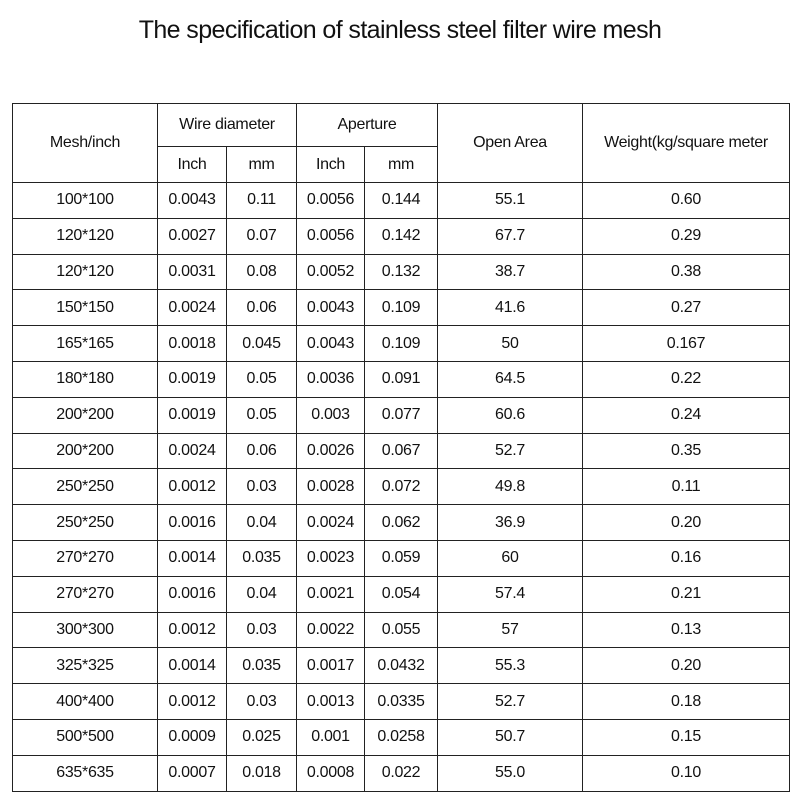 Image resolution: width=800 pixels, height=800 pixels. Describe the element at coordinates (85, 379) in the screenshot. I see `cell: 180*180` at that location.